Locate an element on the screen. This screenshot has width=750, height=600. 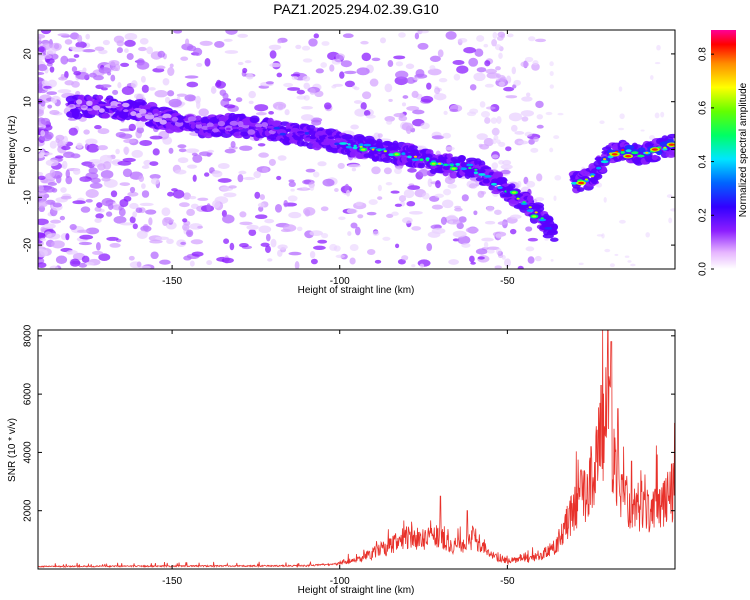
colorbar-tick-label: 0.8 is located at coordinates (703, 54).